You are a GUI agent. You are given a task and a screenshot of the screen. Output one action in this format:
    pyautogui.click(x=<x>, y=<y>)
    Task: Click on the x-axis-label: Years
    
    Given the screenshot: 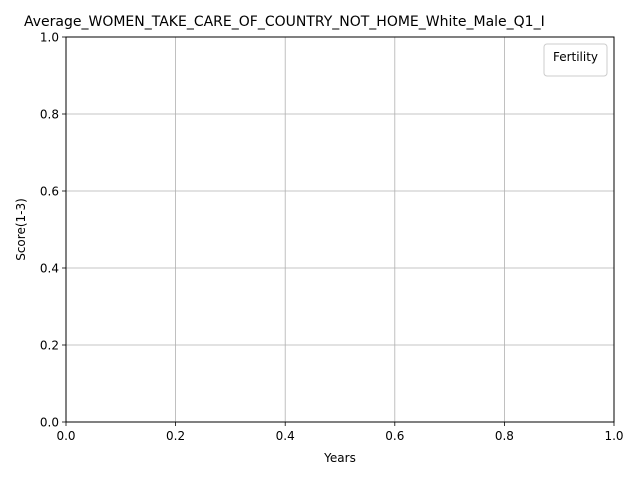 What is the action you would take?
    pyautogui.click(x=339, y=458)
    